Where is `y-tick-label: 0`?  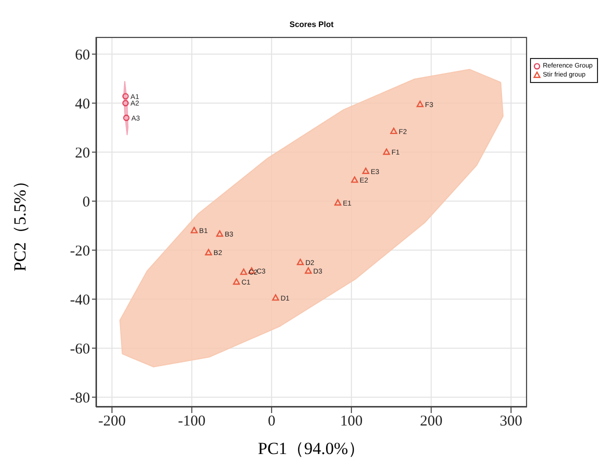
y-tick-label: 0 is located at coordinates (86, 202).